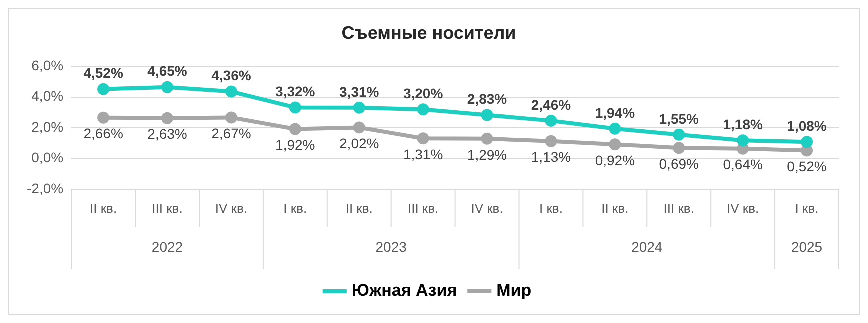 This screenshot has height=323, width=868. I want to click on data-label: 0,92%, so click(615, 160).